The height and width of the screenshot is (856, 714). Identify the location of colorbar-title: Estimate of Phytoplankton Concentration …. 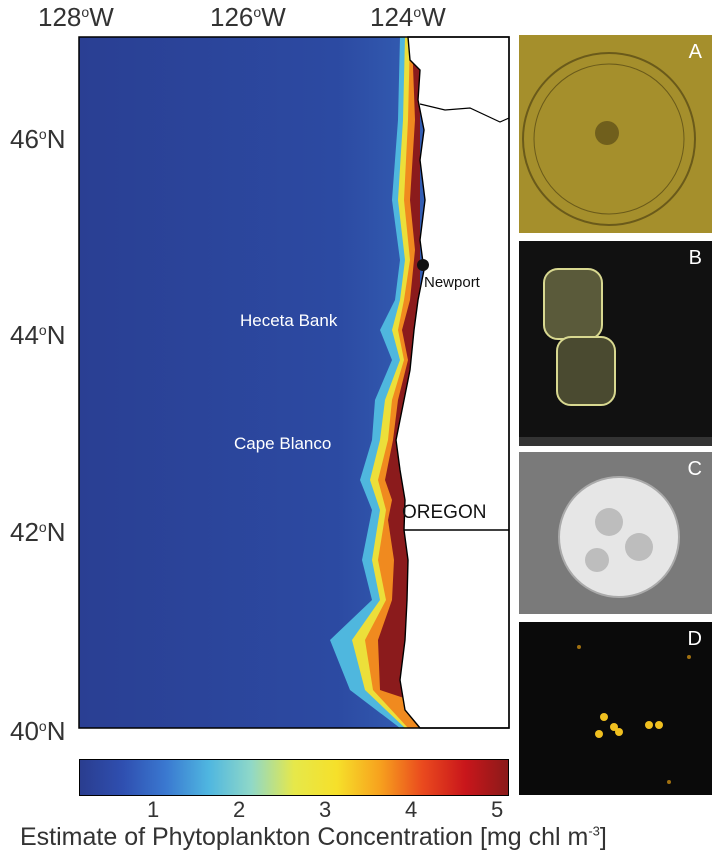
(313, 837).